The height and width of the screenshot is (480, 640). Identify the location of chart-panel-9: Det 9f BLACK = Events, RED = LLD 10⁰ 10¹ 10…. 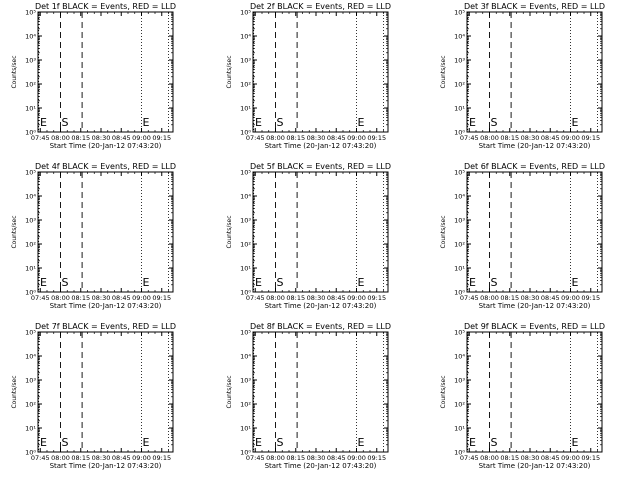
(522, 396).